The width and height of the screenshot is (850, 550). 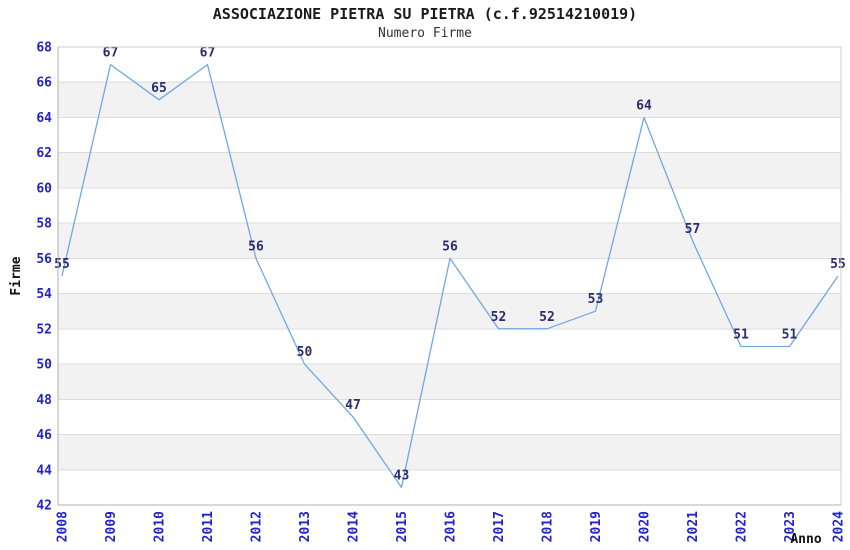 I want to click on y-tick-label: 46, so click(x=44, y=435).